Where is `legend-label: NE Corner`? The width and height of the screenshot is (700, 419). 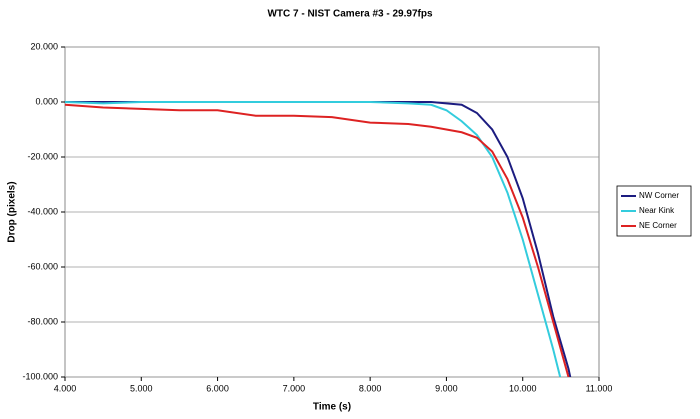
legend-label: NE Corner is located at coordinates (658, 225).